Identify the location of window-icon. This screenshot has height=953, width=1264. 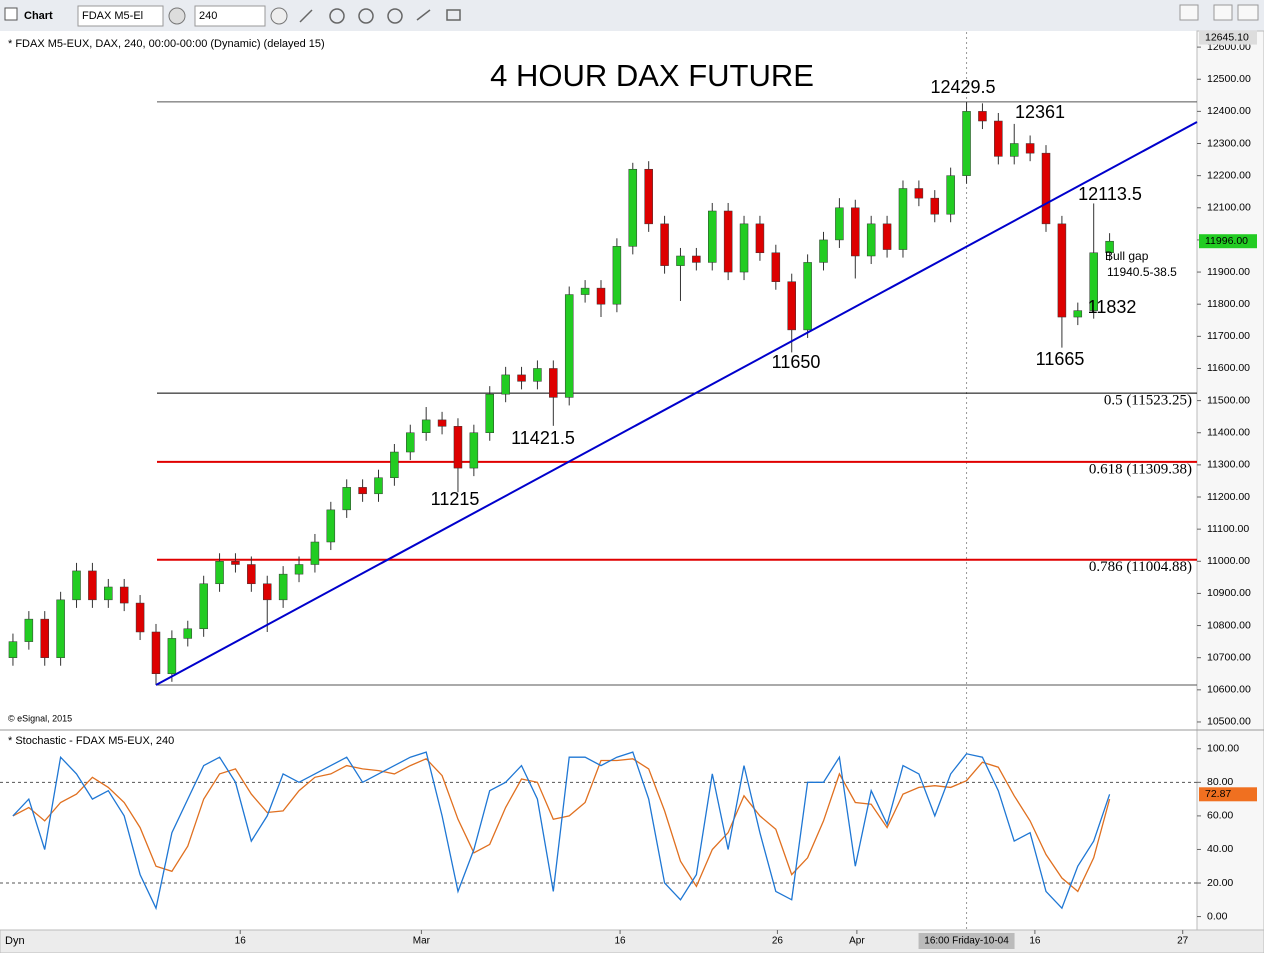
(11, 14).